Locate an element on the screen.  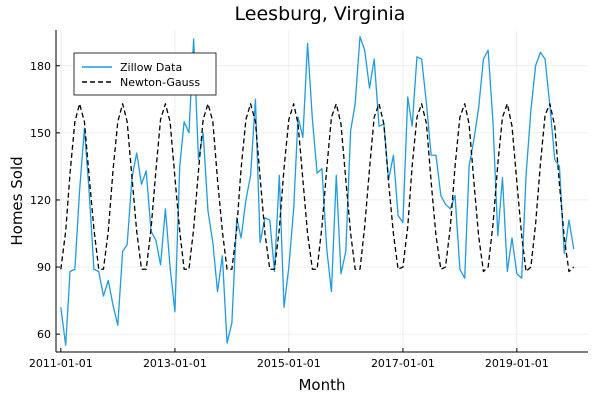
legend-box is located at coordinates (145, 74).